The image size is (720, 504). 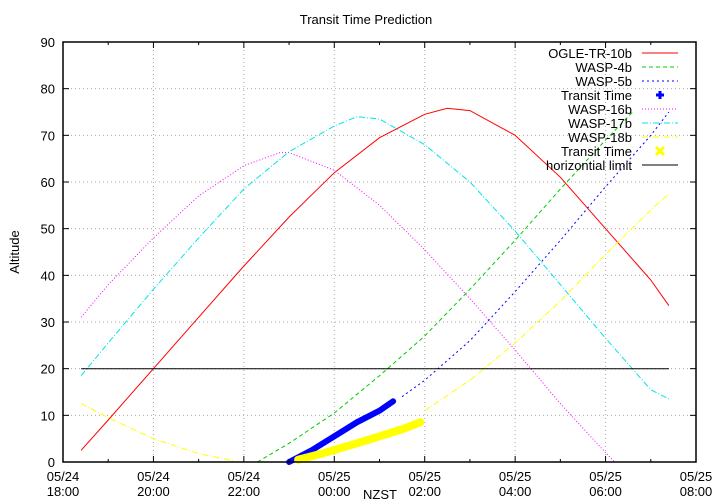 I want to click on y-tick-label: 60, so click(x=48, y=182).